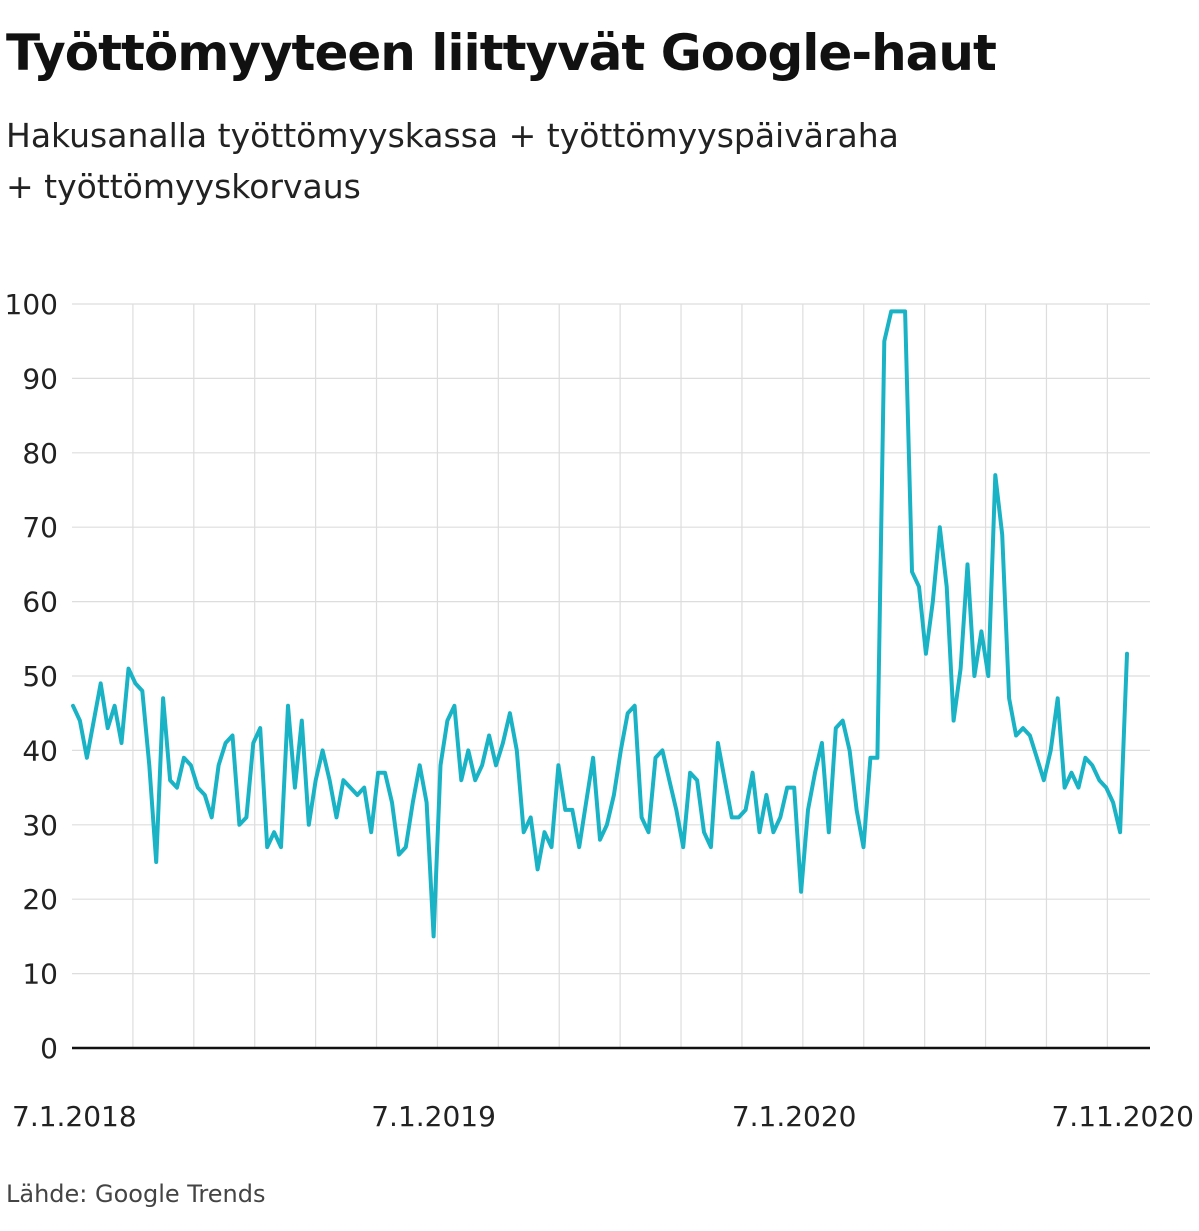  I want to click on y-axis-tick-labels: 0 10 20 30 40 50 60 70 80 90 100, so click(31, 676).